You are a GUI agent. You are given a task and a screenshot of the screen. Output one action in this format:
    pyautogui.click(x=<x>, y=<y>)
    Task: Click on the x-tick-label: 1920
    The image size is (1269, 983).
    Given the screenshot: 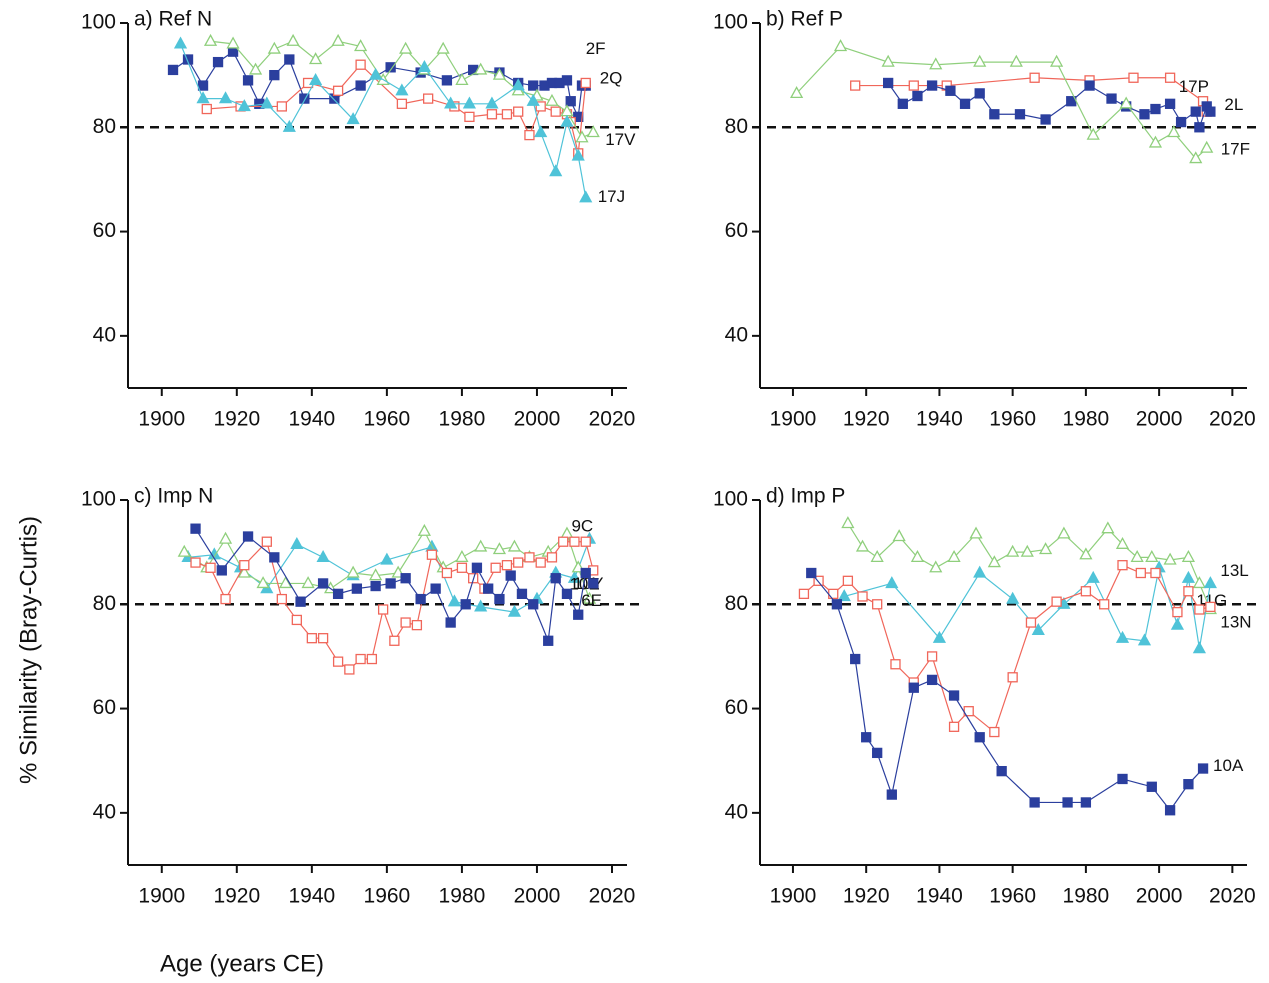 What is the action you would take?
    pyautogui.click(x=866, y=896)
    